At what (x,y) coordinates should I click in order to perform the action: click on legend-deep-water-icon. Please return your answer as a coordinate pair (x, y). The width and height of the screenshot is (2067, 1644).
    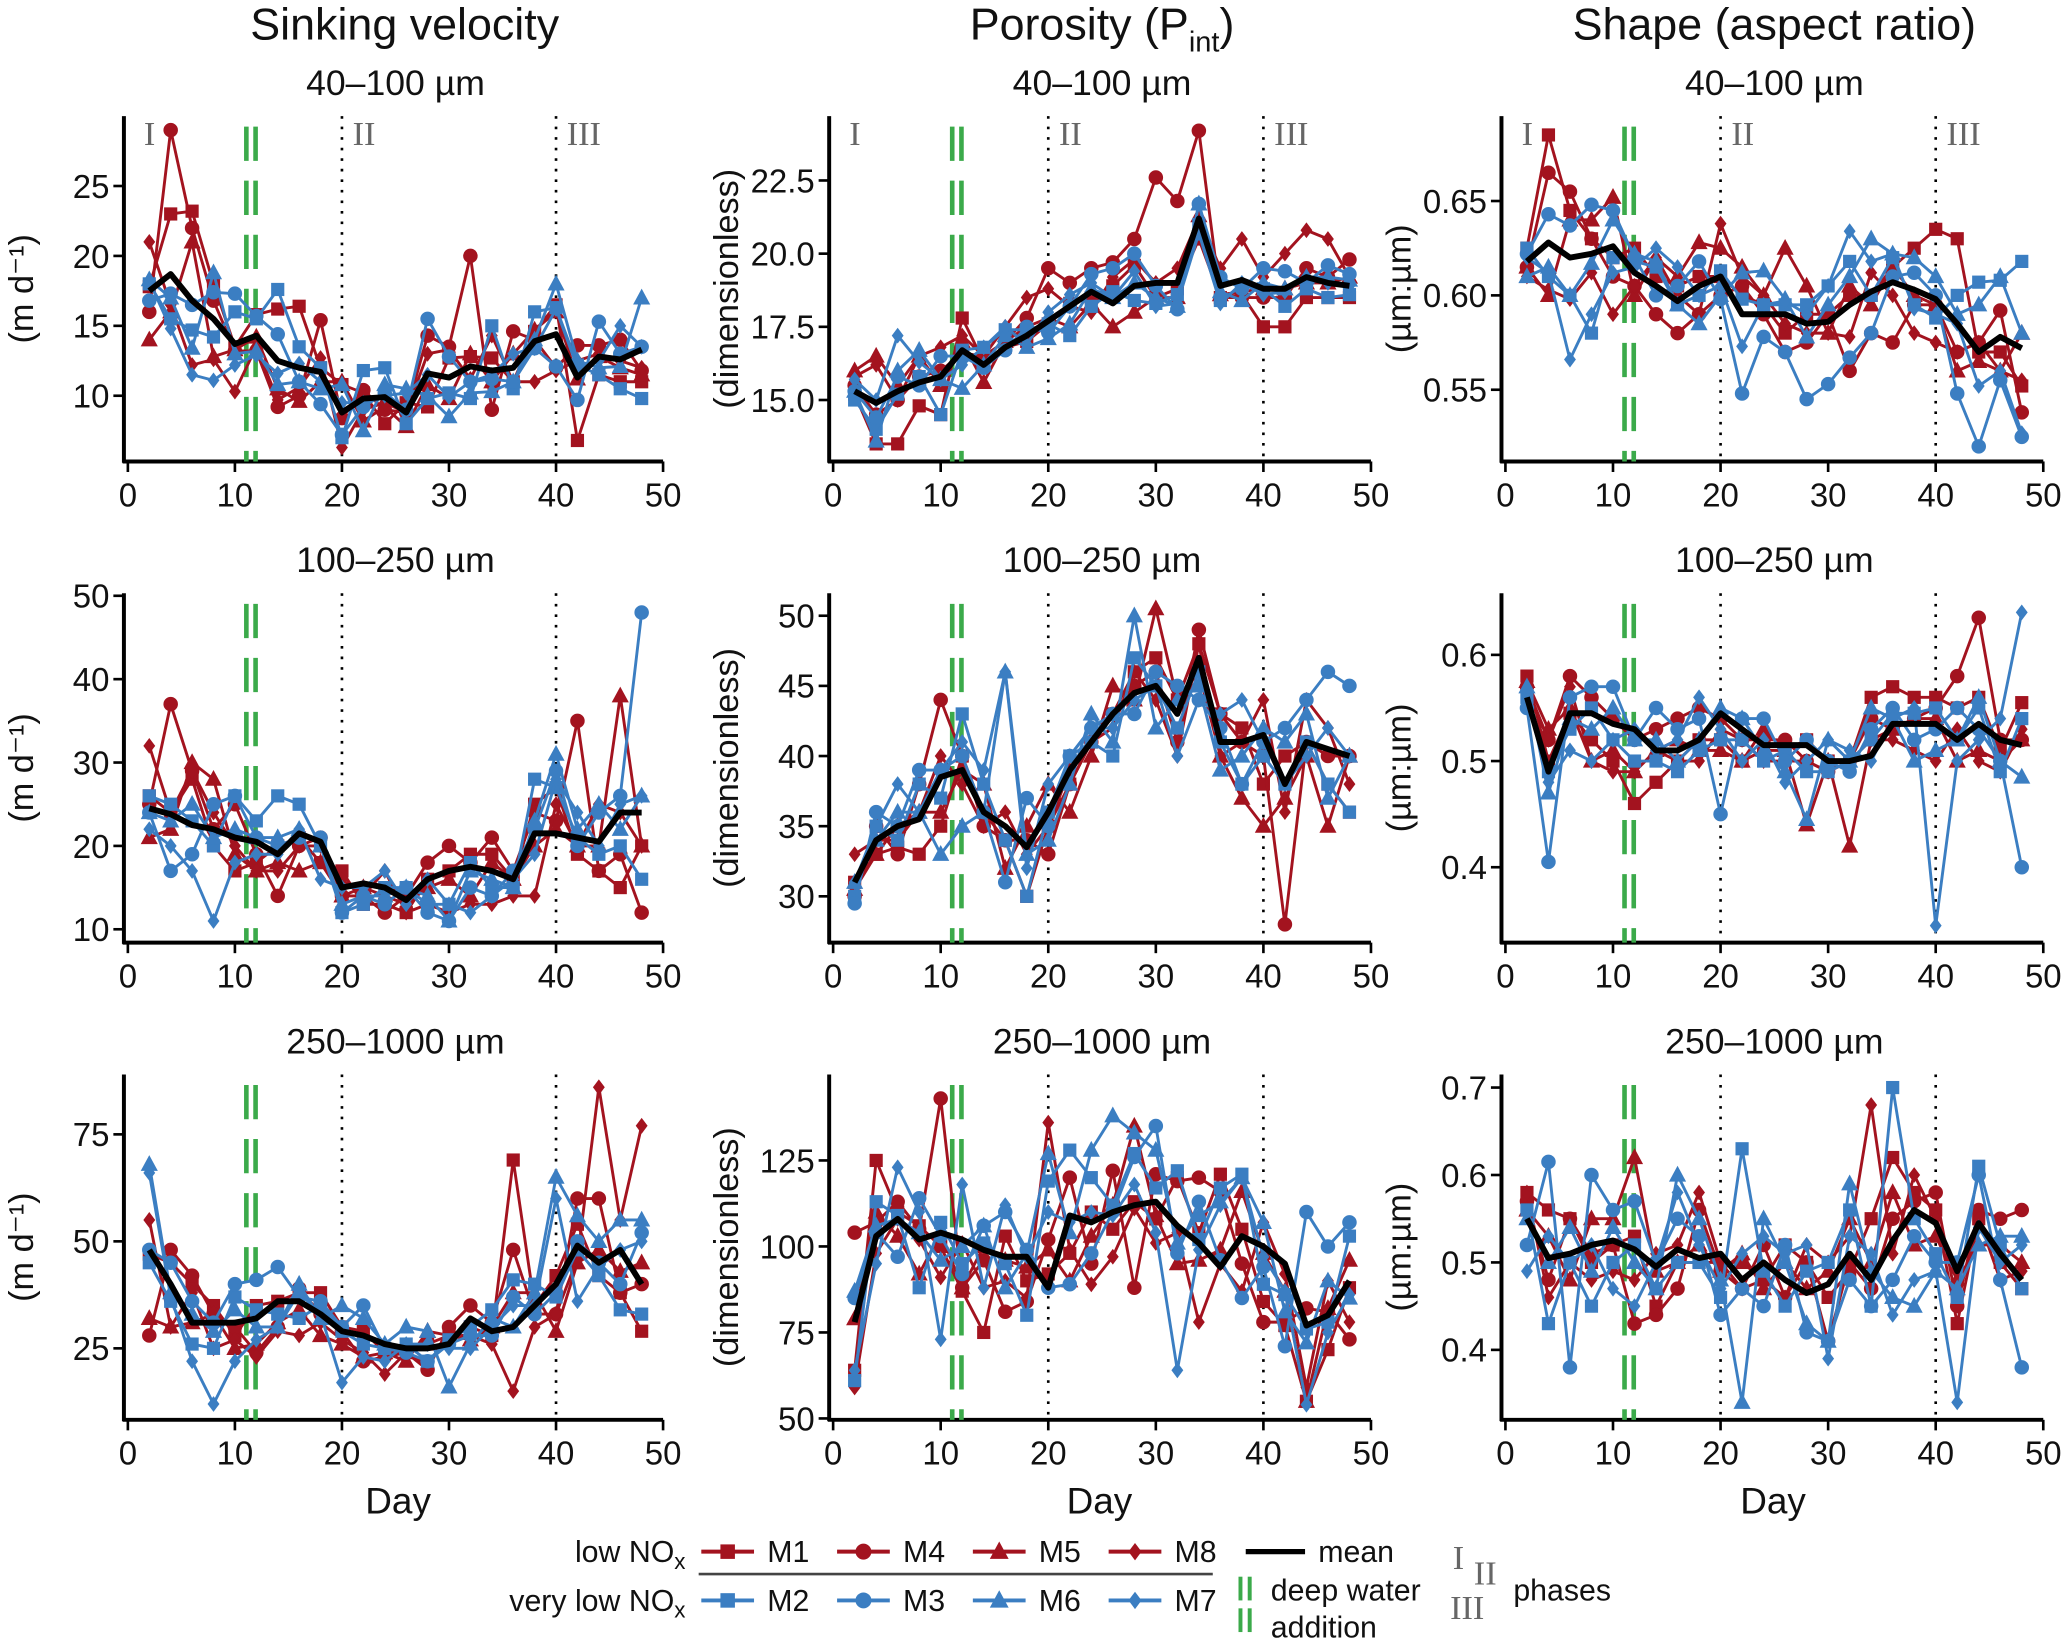
    Looking at the image, I should click on (1245, 1604).